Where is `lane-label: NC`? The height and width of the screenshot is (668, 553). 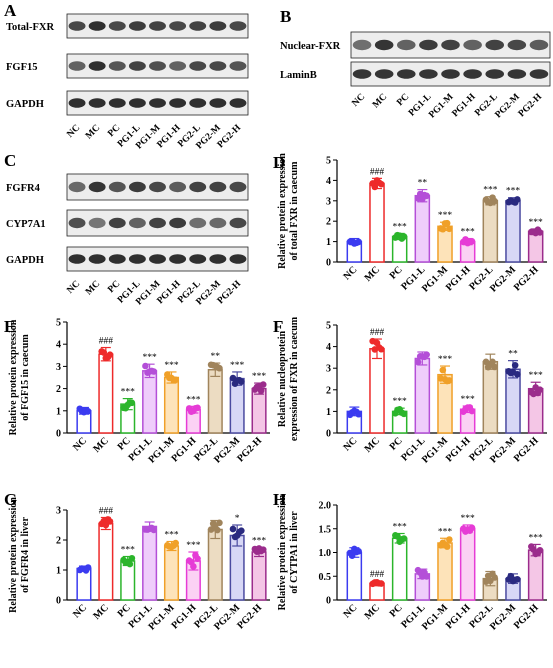 lane-label: NC is located at coordinates (358, 100).